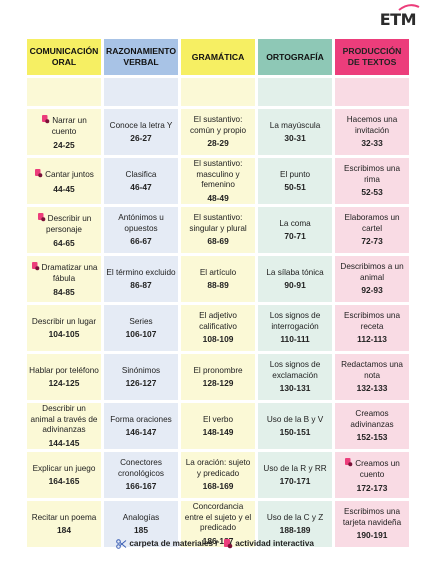 The height and width of the screenshot is (563, 430). I want to click on table-cell: La mayúscula 30-31, so click(295, 132).